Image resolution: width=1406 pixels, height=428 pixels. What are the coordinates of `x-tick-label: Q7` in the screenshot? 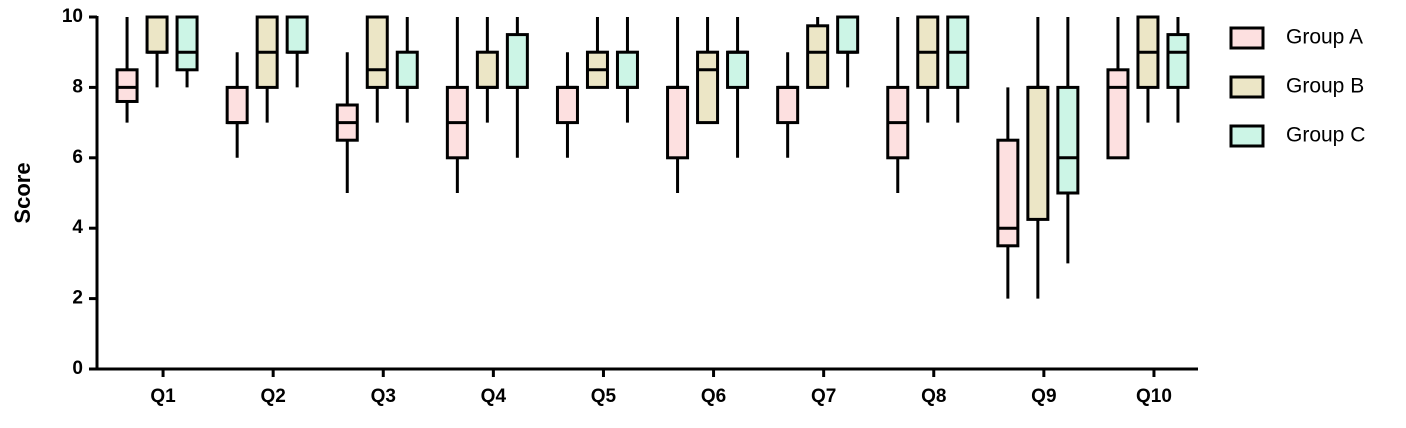 It's located at (823, 396).